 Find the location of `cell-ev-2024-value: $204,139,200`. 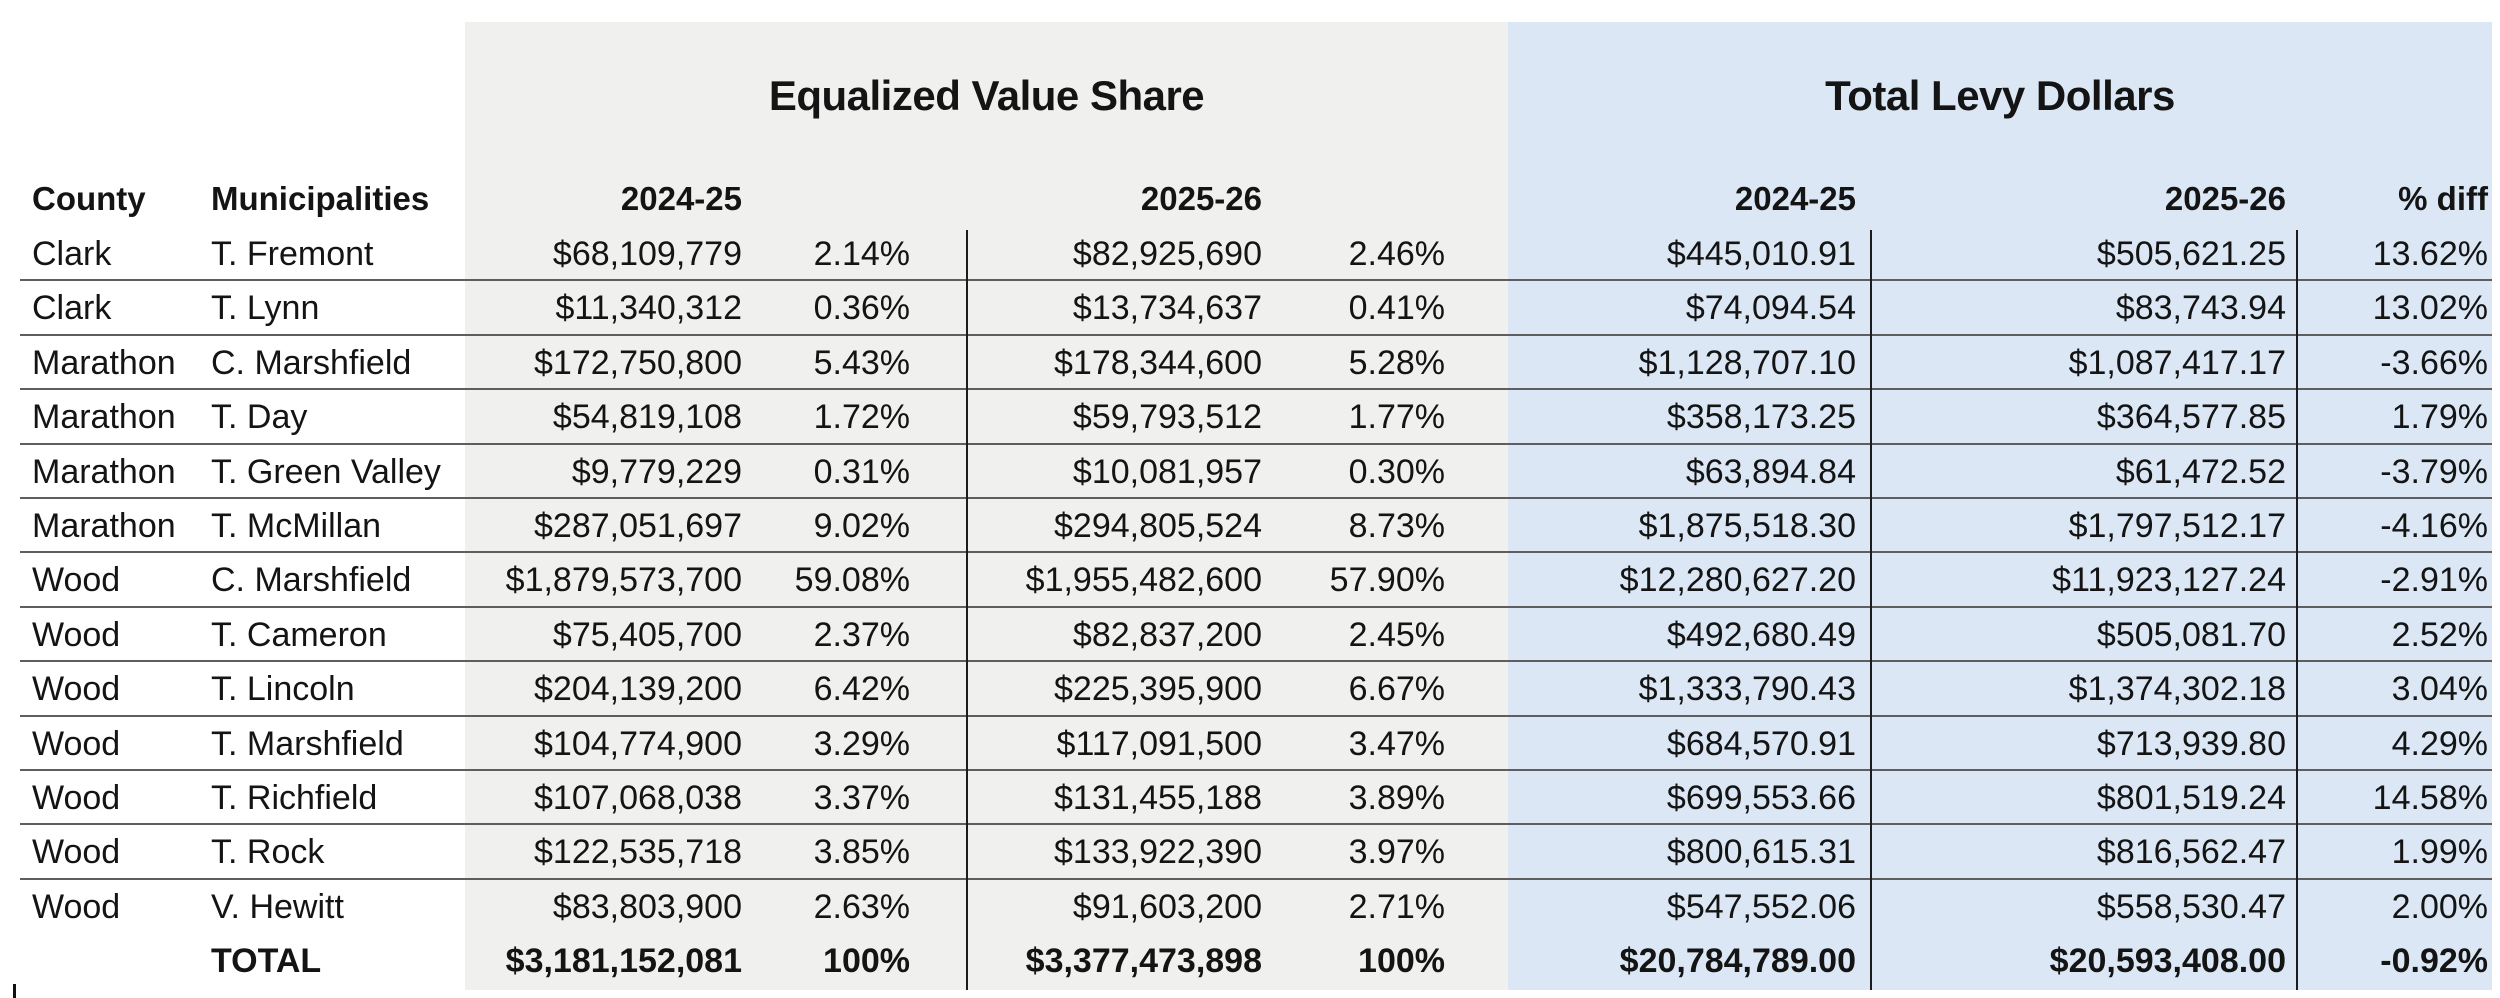

cell-ev-2024-value: $204,139,200 is located at coordinates (638, 689).